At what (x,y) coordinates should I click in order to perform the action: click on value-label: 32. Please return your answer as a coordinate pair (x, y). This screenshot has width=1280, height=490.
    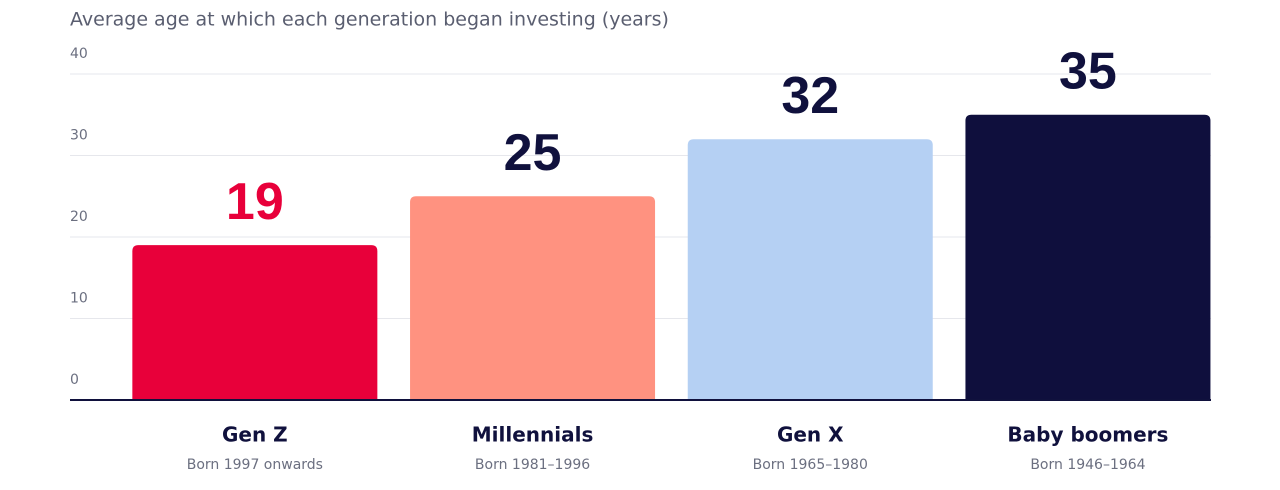
    Looking at the image, I should click on (810, 96).